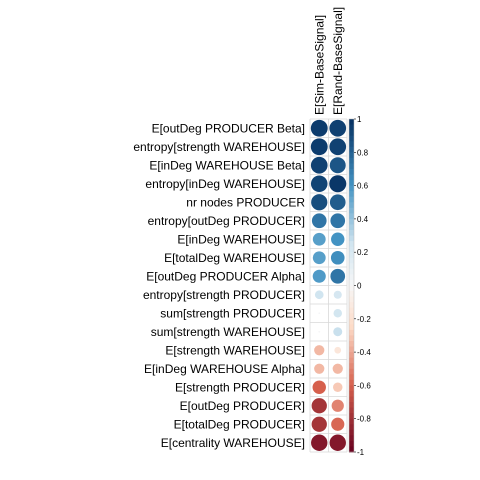  What do you see at coordinates (226, 221) in the screenshot?
I see `row-label: entropy[outDeg PRODUCER]` at bounding box center [226, 221].